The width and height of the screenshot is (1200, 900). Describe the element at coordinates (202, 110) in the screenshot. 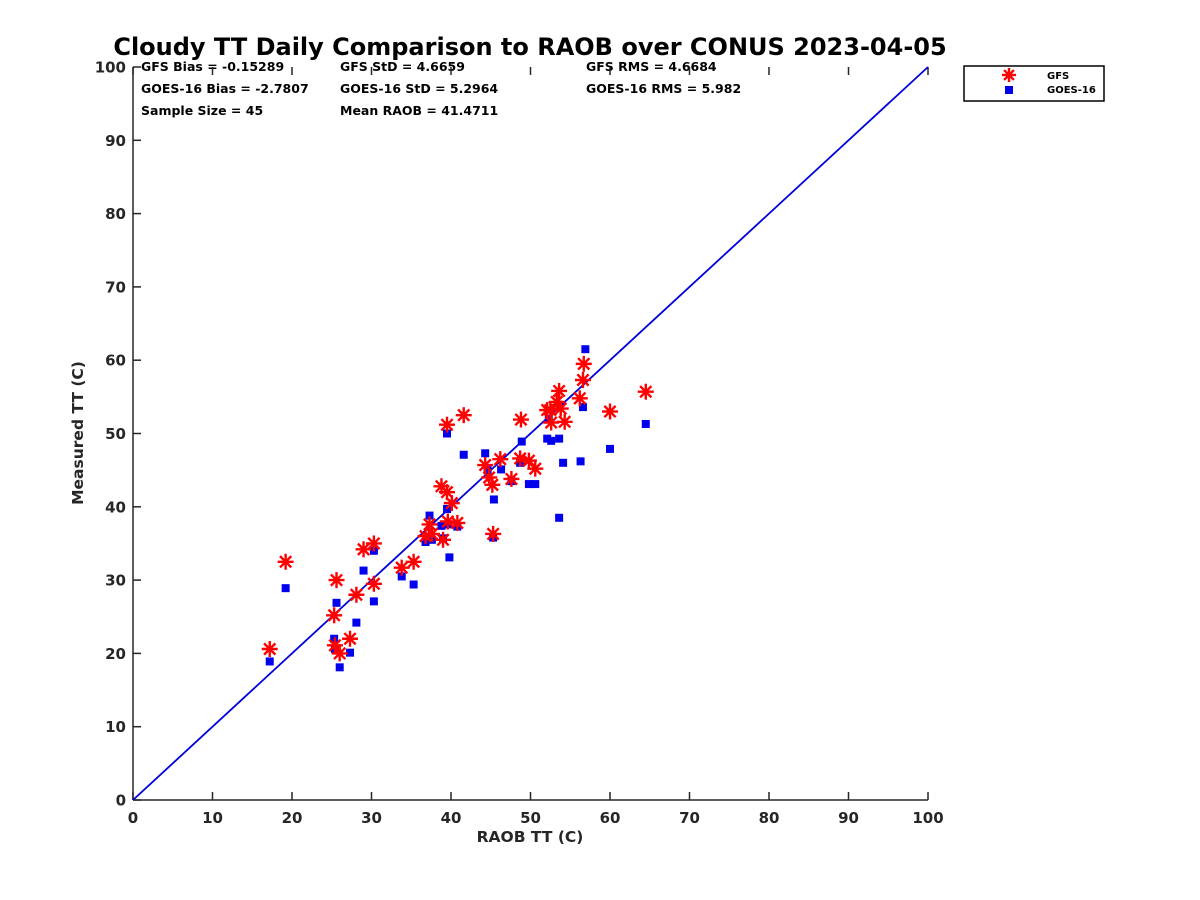

I see `sample-size-text: Sample Size = 45` at that location.